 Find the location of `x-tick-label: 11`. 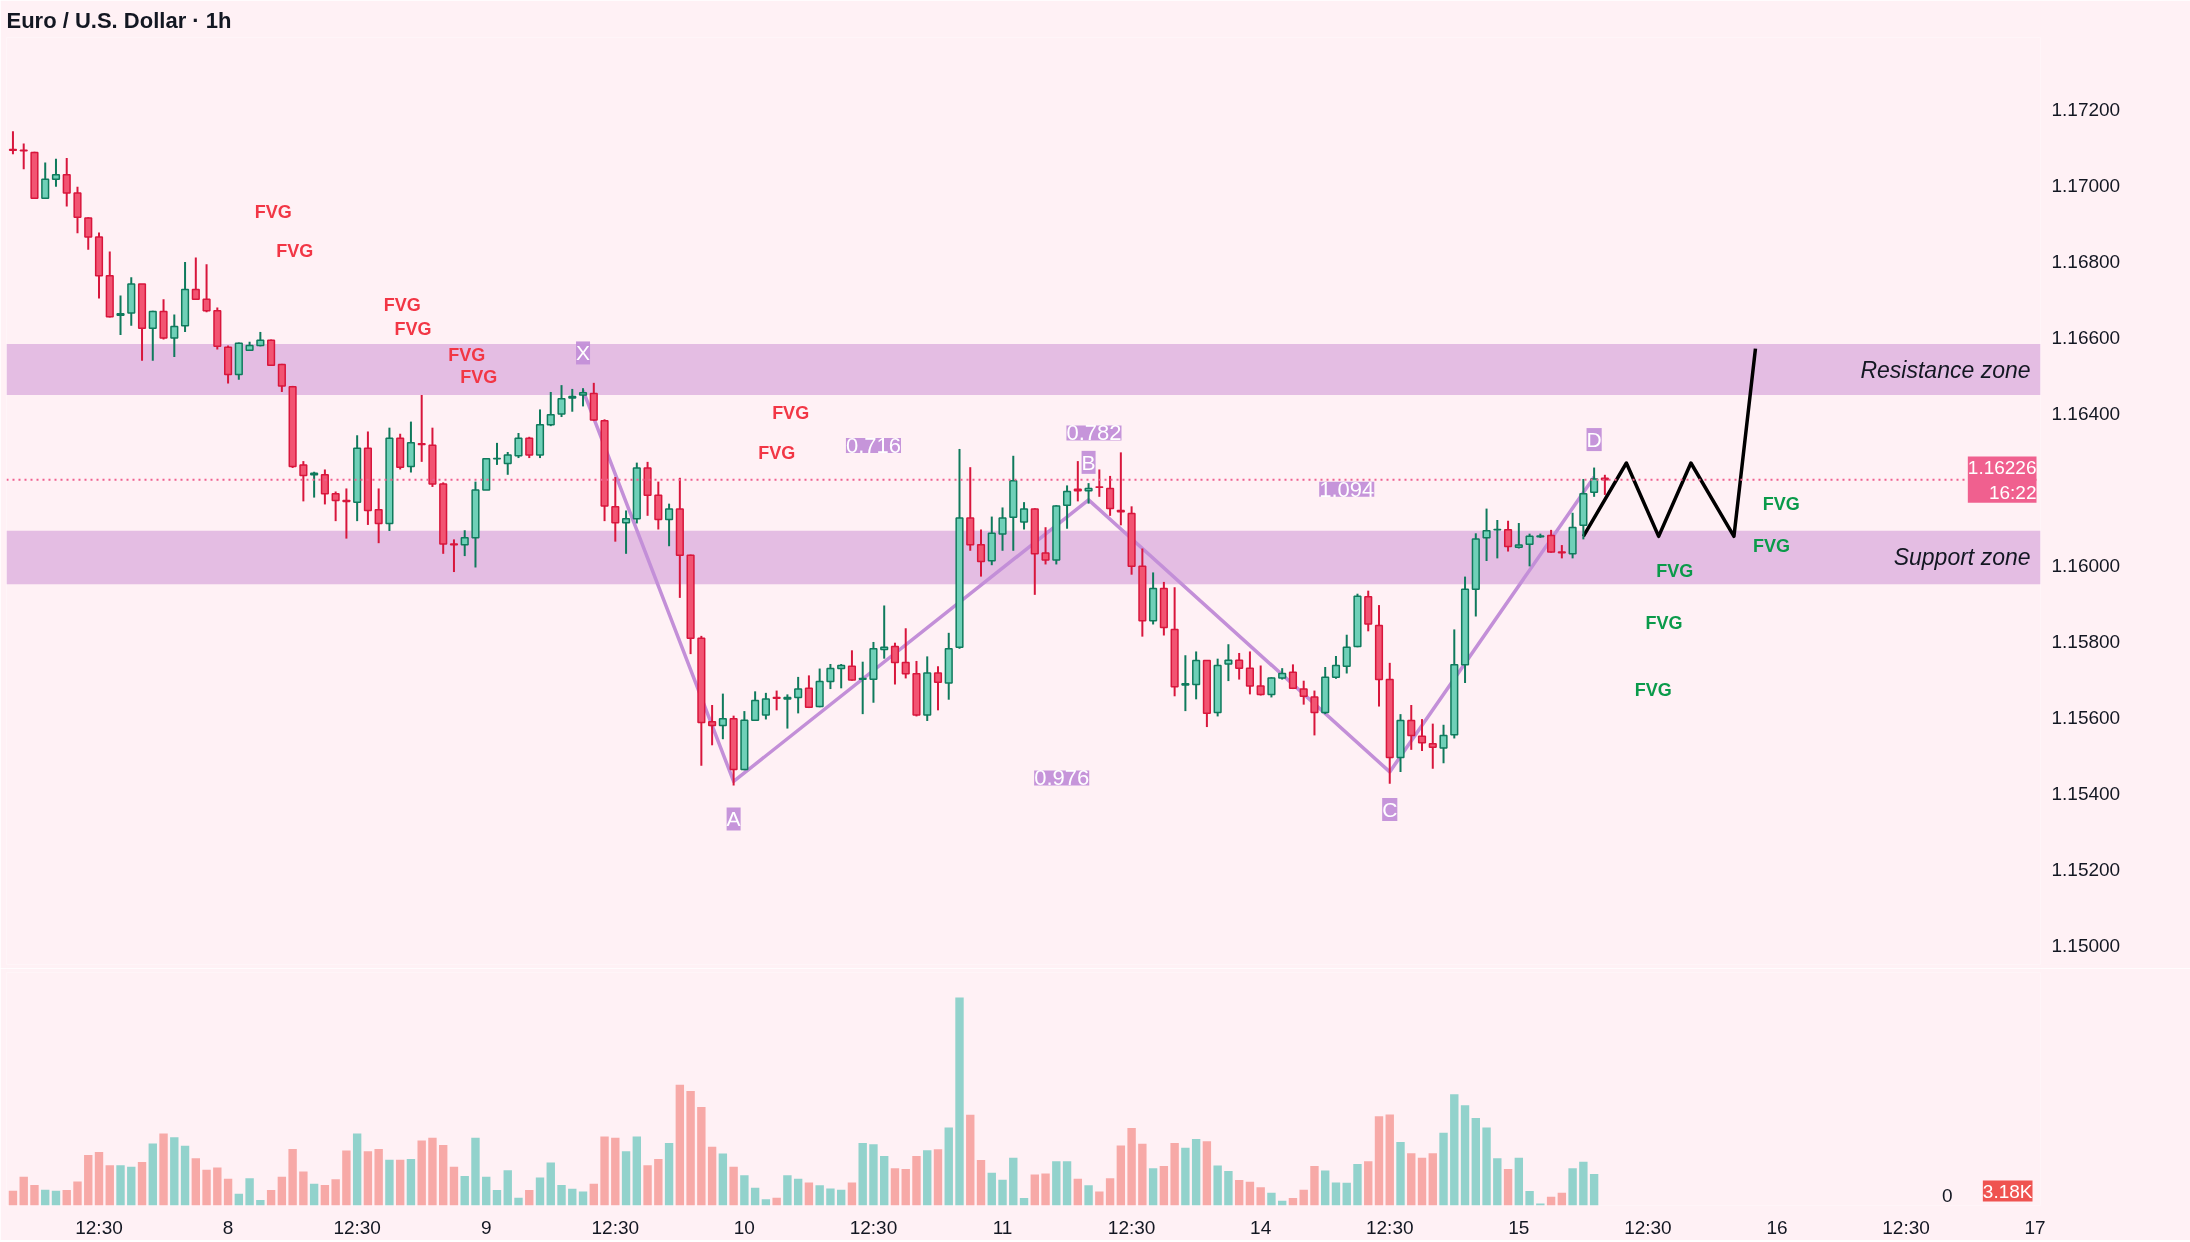

x-tick-label: 11 is located at coordinates (1002, 1227).